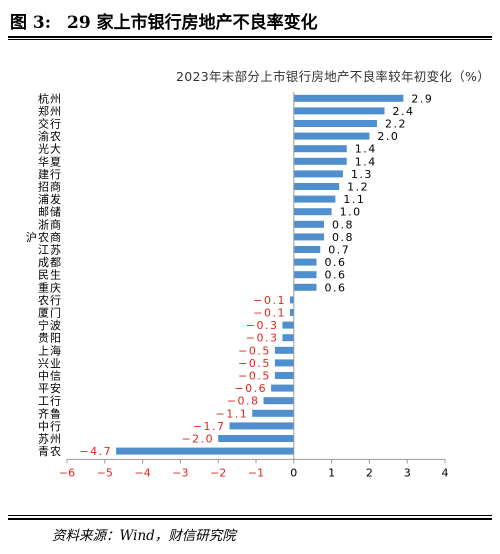  What do you see at coordinates (331, 472) in the screenshot?
I see `x-tick-label: 1` at bounding box center [331, 472].